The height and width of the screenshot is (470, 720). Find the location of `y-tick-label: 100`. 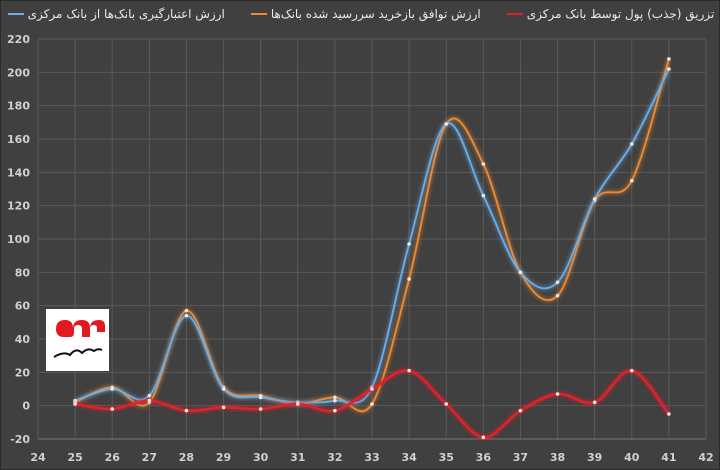

y-tick-label: 100 is located at coordinates (18, 239).